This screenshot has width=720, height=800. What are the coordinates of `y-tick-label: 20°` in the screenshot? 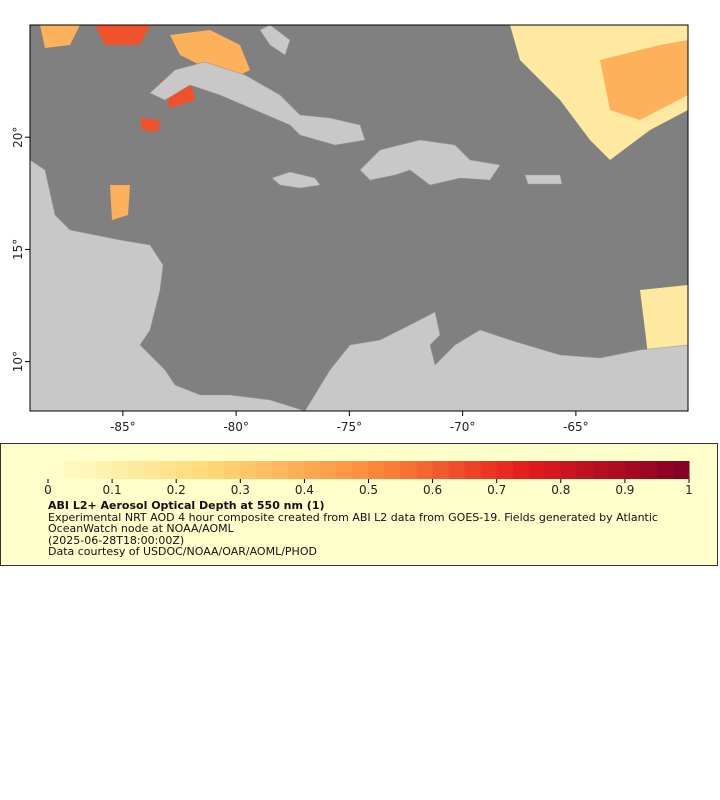 It's located at (18, 137).